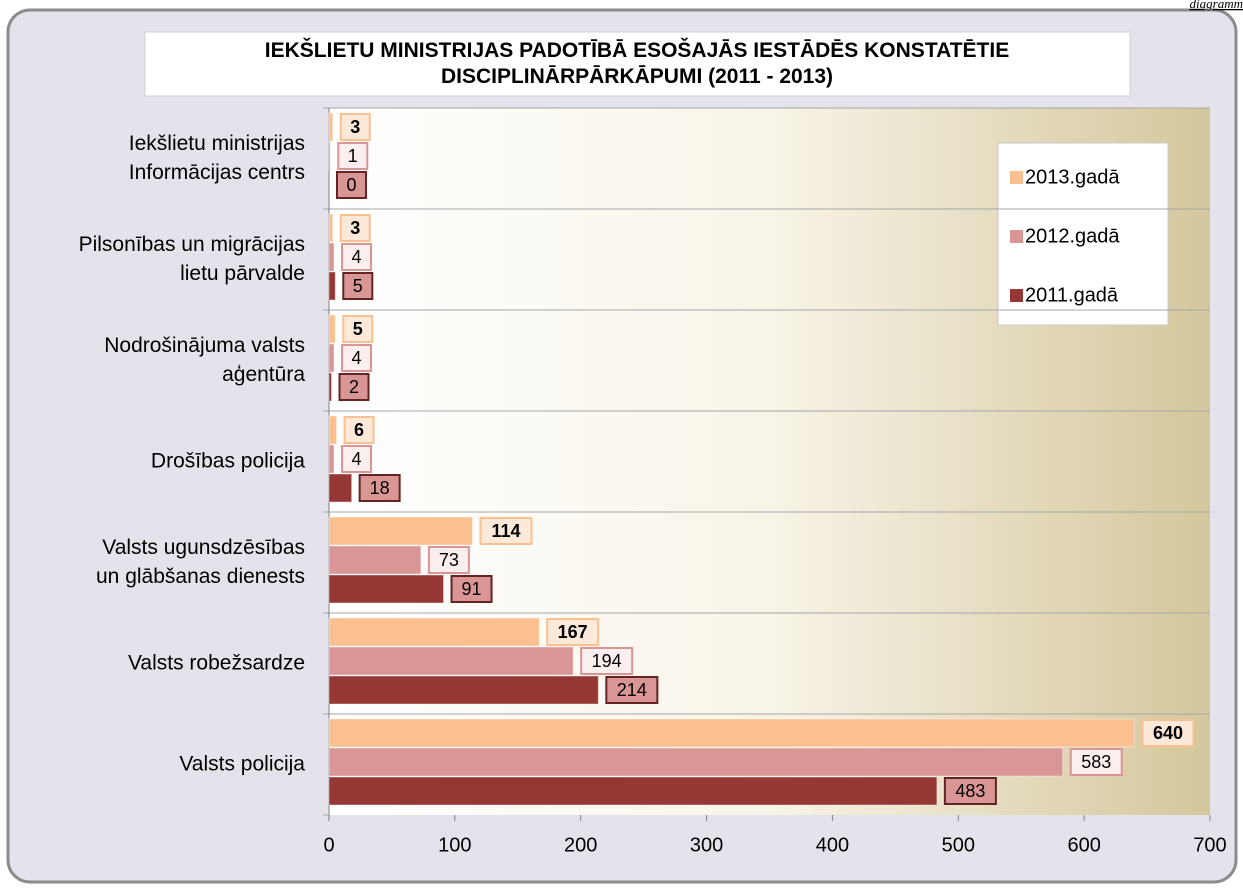  I want to click on x-tick-label: 0, so click(328, 845).